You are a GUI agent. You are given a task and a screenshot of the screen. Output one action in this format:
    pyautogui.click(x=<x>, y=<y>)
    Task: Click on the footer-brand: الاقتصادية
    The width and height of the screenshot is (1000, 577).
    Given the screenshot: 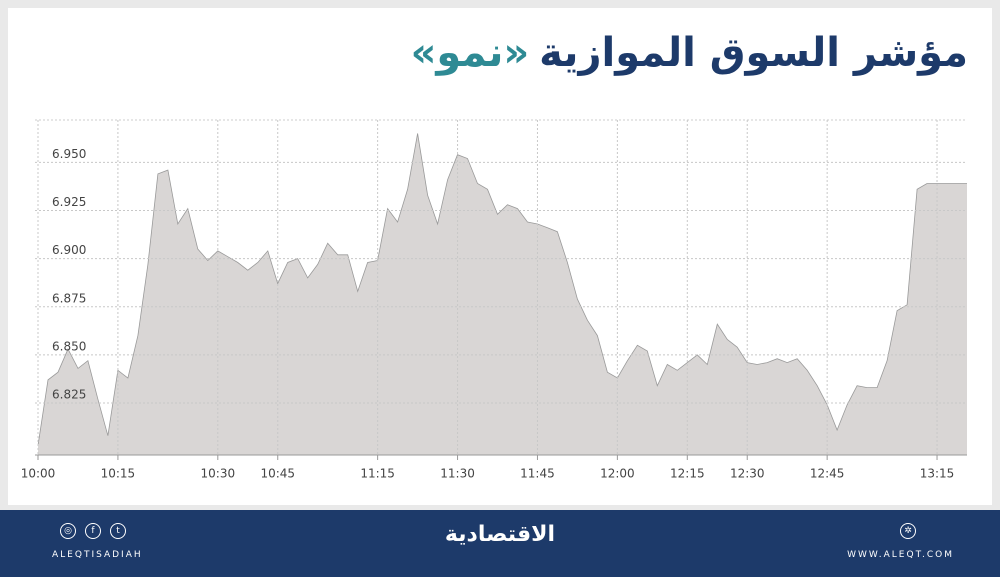 What is the action you would take?
    pyautogui.click(x=500, y=534)
    